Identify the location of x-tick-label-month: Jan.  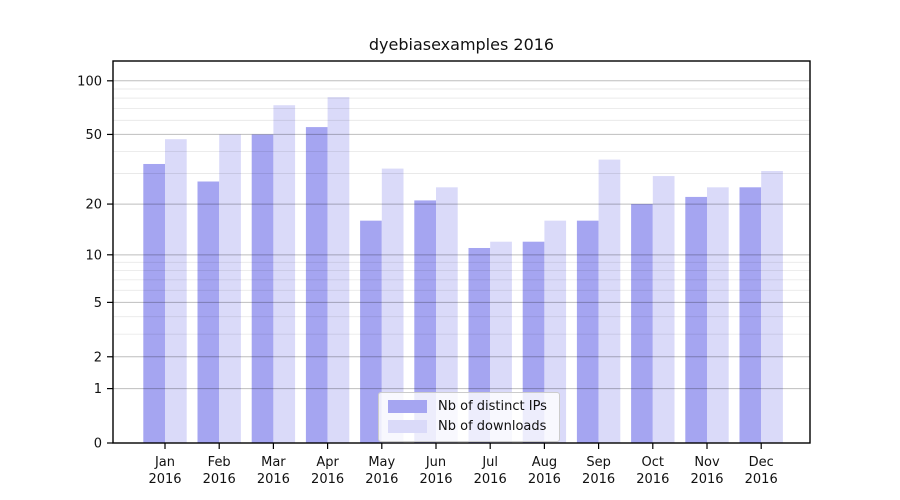
(164, 462).